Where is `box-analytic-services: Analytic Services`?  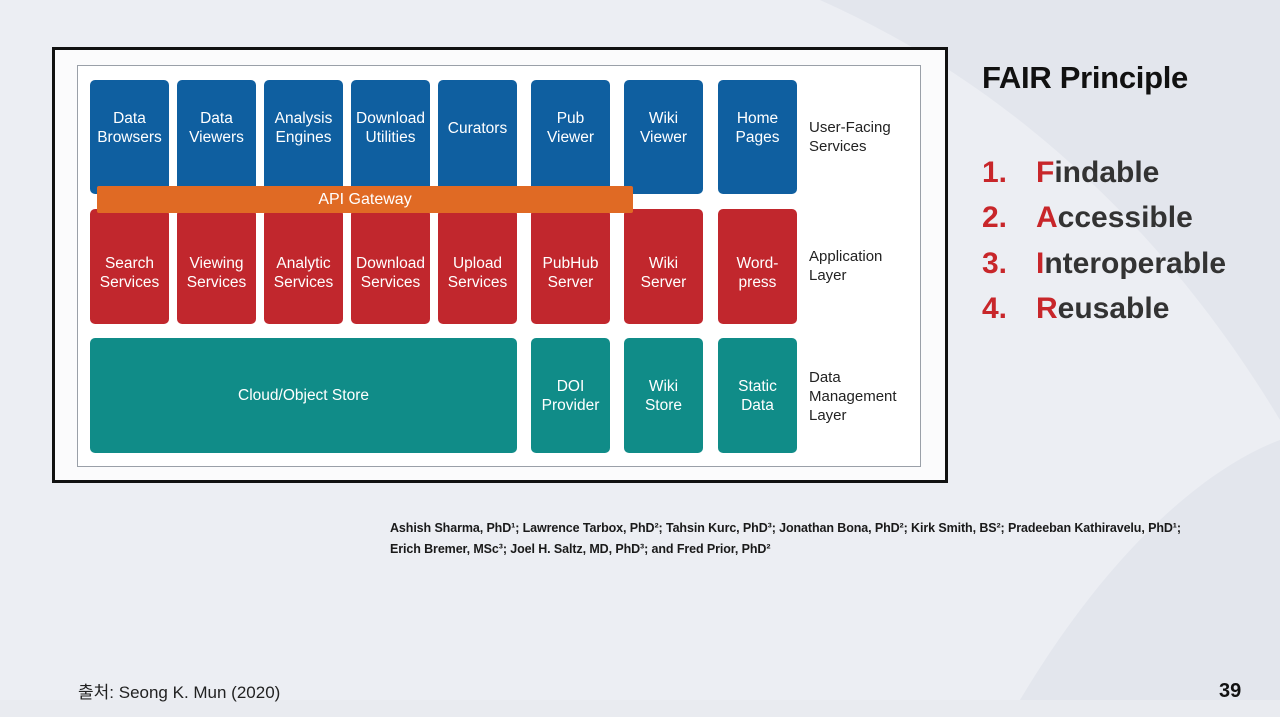
box-analytic-services: Analytic Services is located at coordinates (303, 266).